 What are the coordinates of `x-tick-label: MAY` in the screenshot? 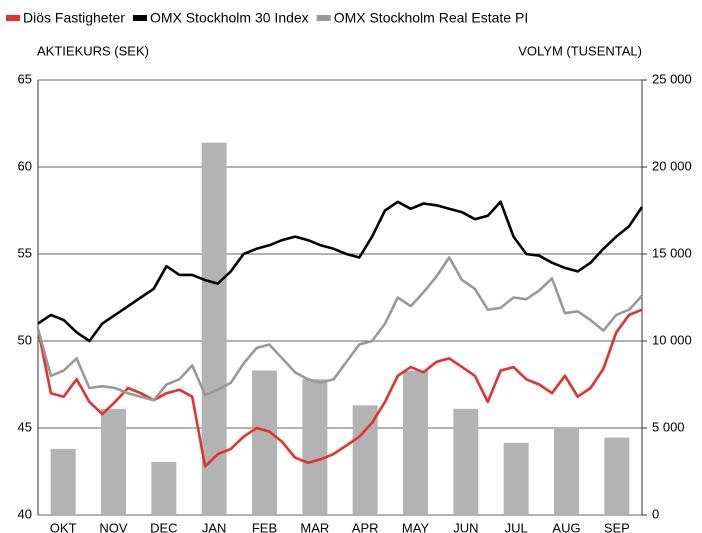 It's located at (416, 526).